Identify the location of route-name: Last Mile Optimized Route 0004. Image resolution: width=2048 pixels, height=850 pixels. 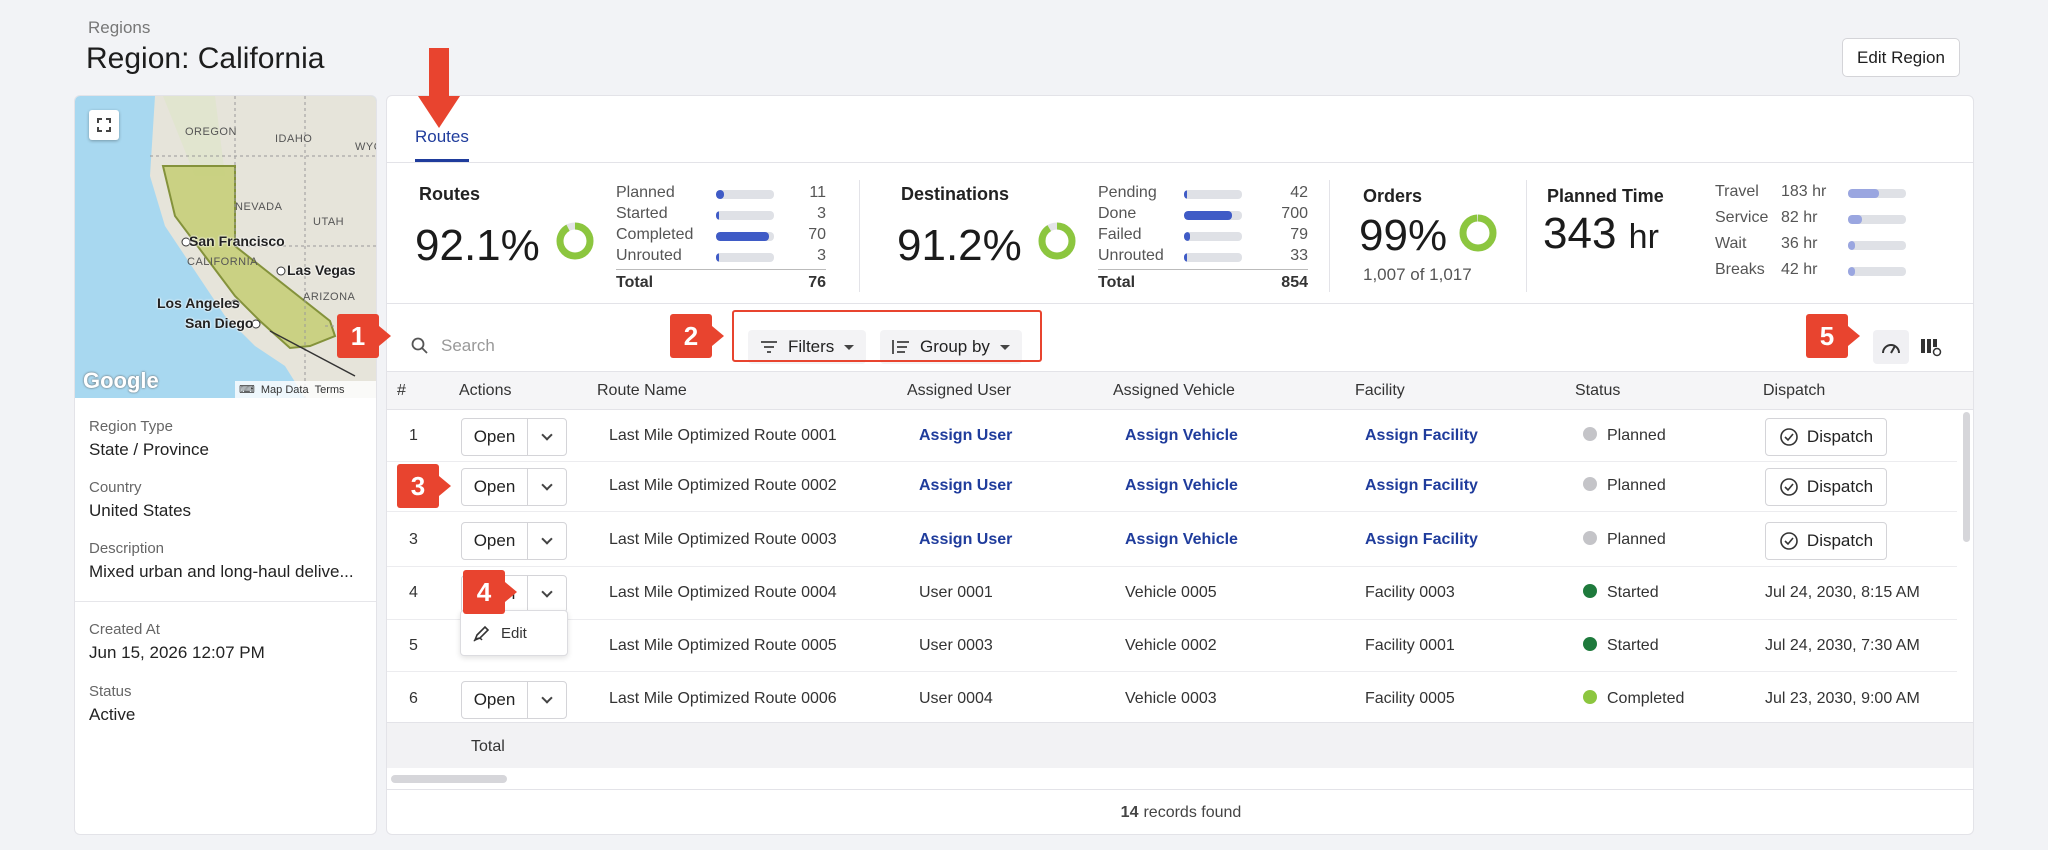
(723, 592).